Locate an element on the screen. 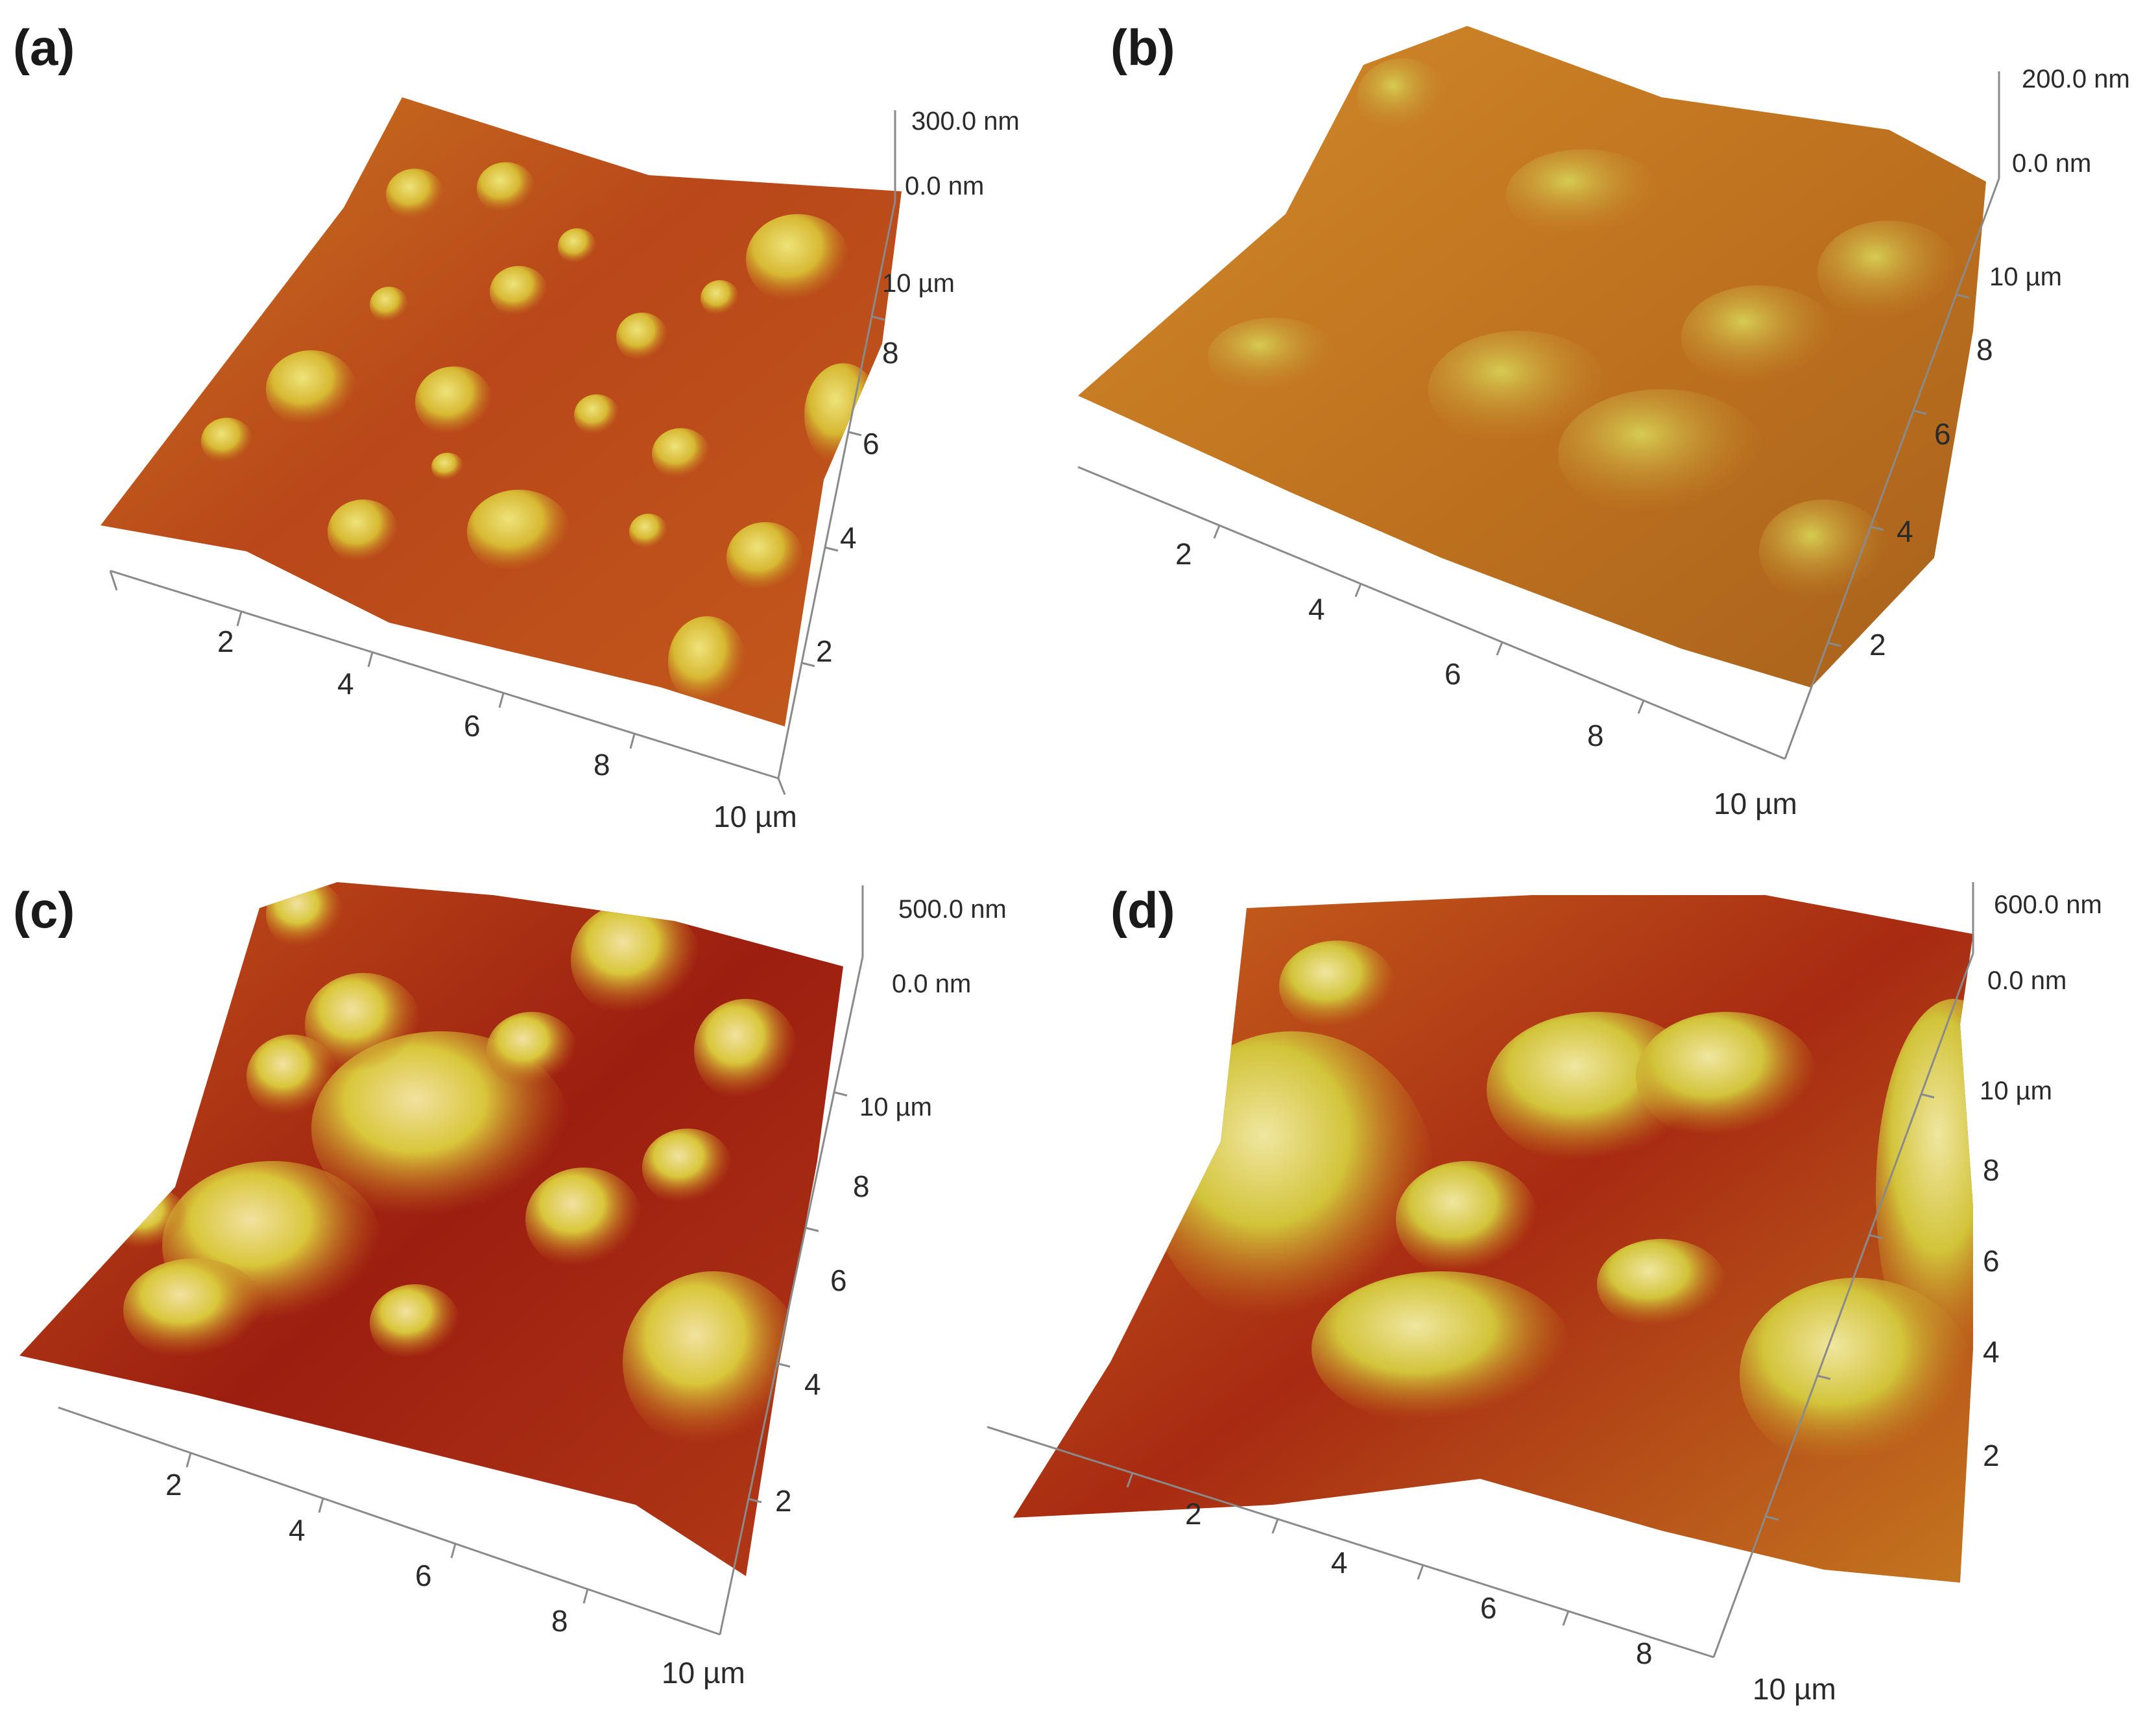 The image size is (2156, 1713). nodules-a is located at coordinates (541, 434).